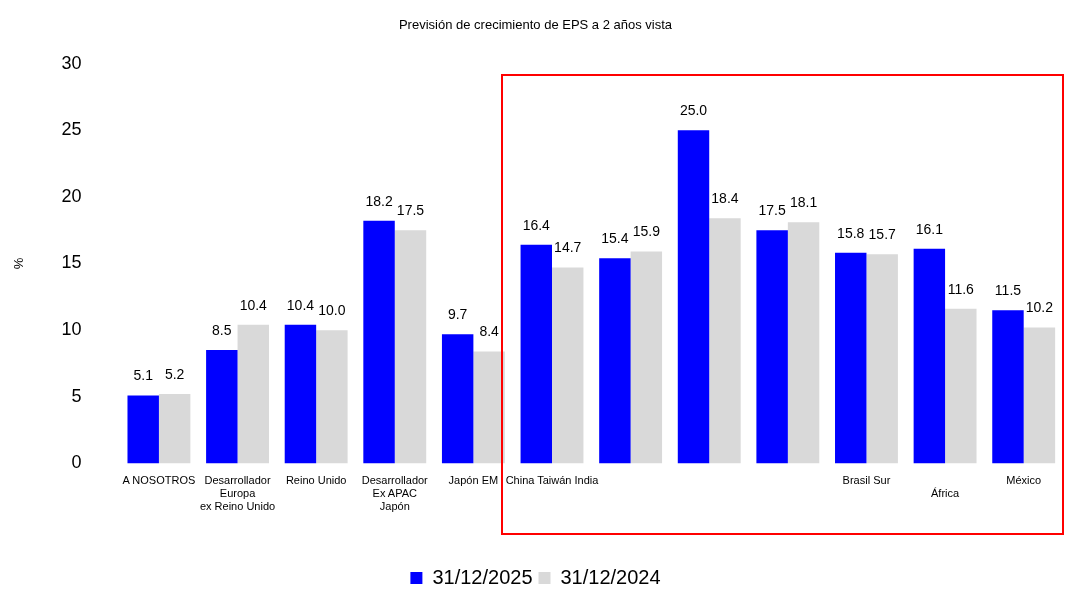 The width and height of the screenshot is (1071, 607). I want to click on y-tick-label: 30, so click(71, 62).